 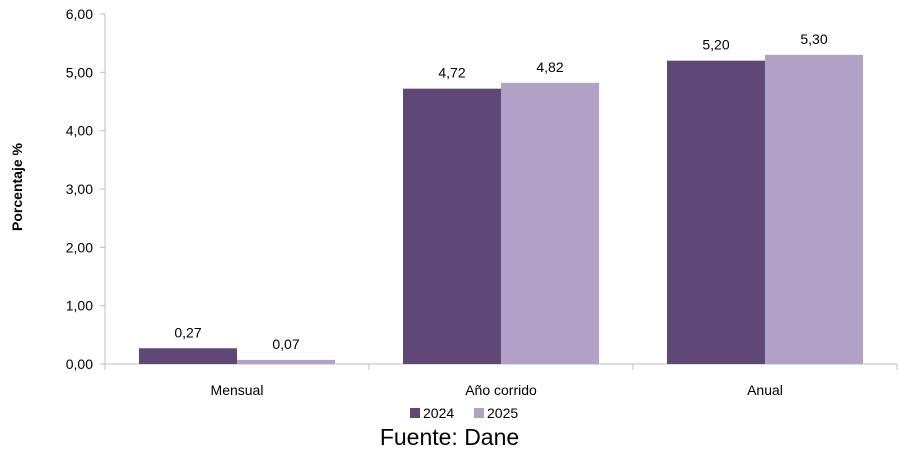 What do you see at coordinates (285, 344) in the screenshot?
I see `data-label: 0,07` at bounding box center [285, 344].